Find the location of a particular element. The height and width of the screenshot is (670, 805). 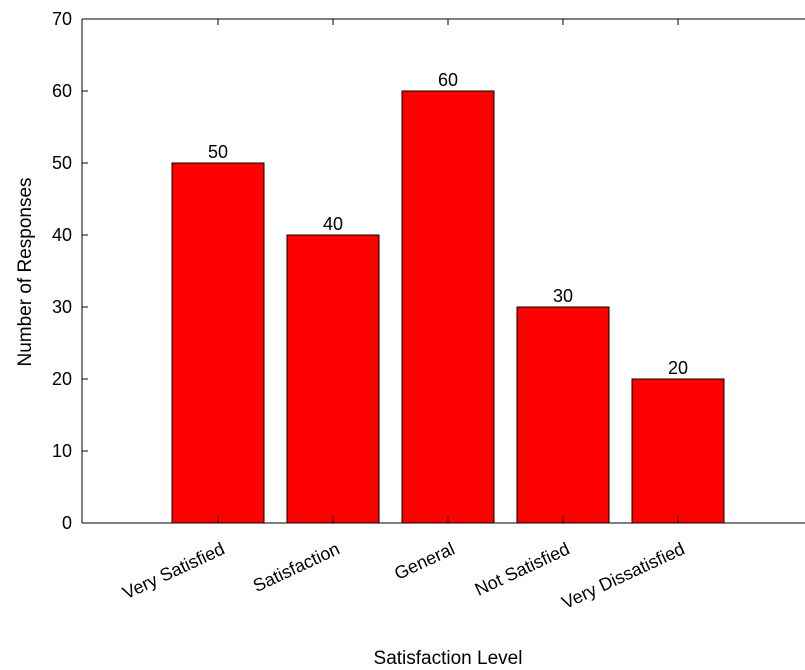

y-tick-label: 70 is located at coordinates (62, 19).